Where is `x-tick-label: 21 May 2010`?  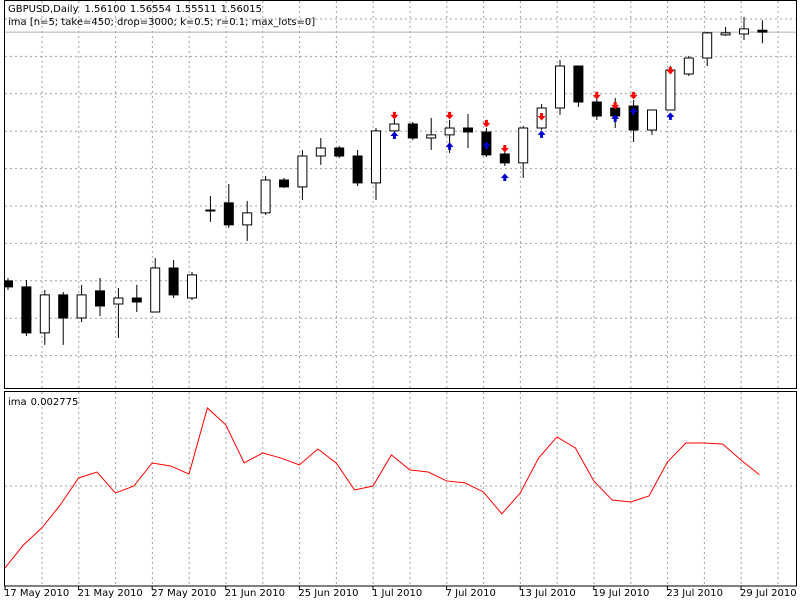 x-tick-label: 21 May 2010 is located at coordinates (110, 593).